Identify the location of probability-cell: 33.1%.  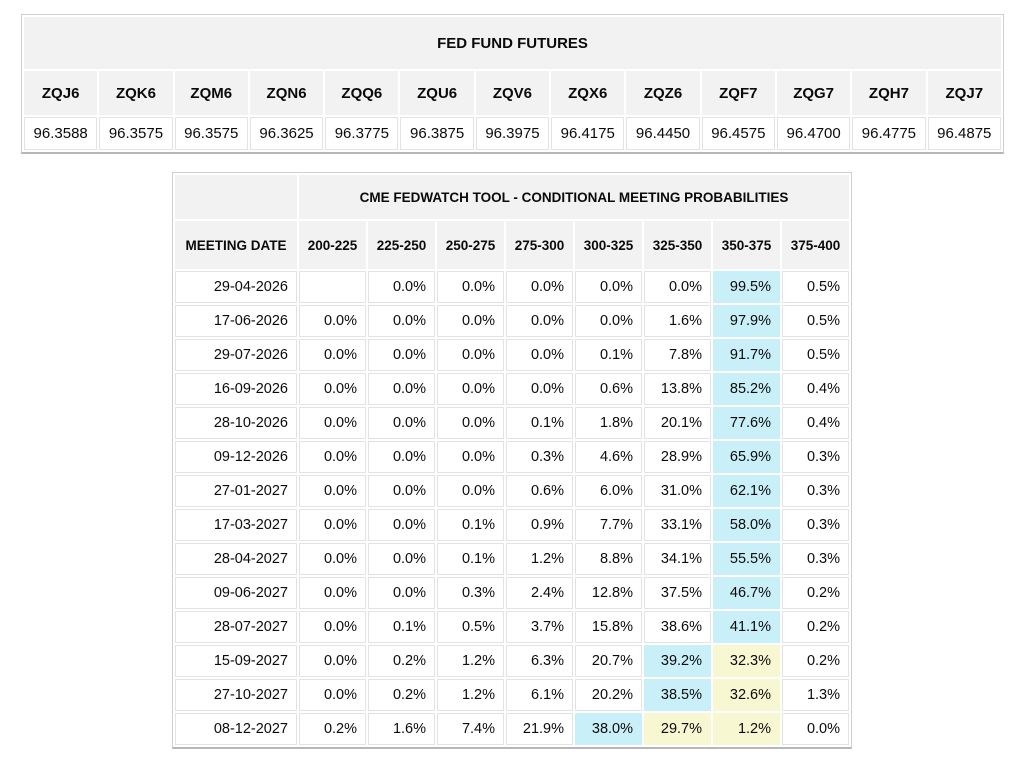
(677, 525).